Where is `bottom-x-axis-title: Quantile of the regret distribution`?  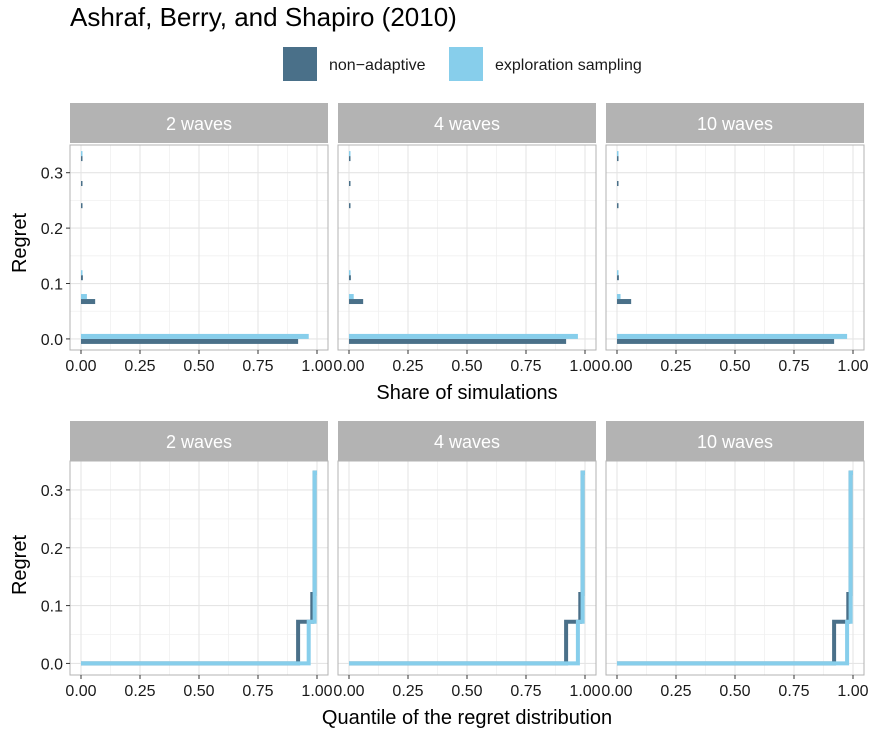 bottom-x-axis-title: Quantile of the regret distribution is located at coordinates (467, 718).